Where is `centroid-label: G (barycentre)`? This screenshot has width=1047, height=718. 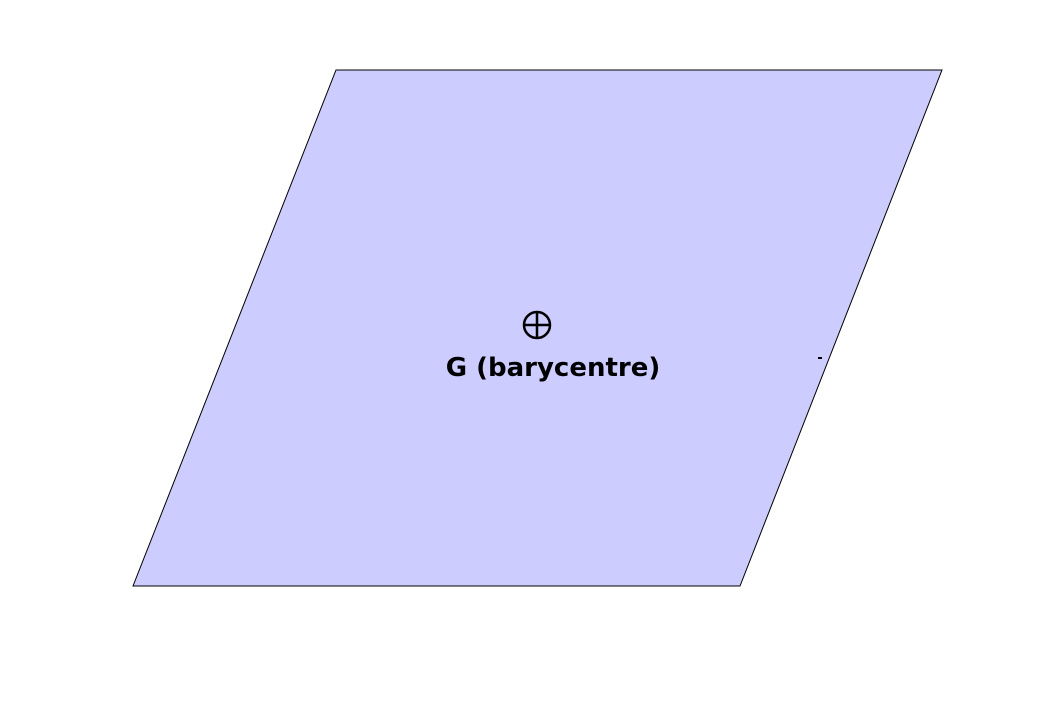 centroid-label: G (barycentre) is located at coordinates (553, 368).